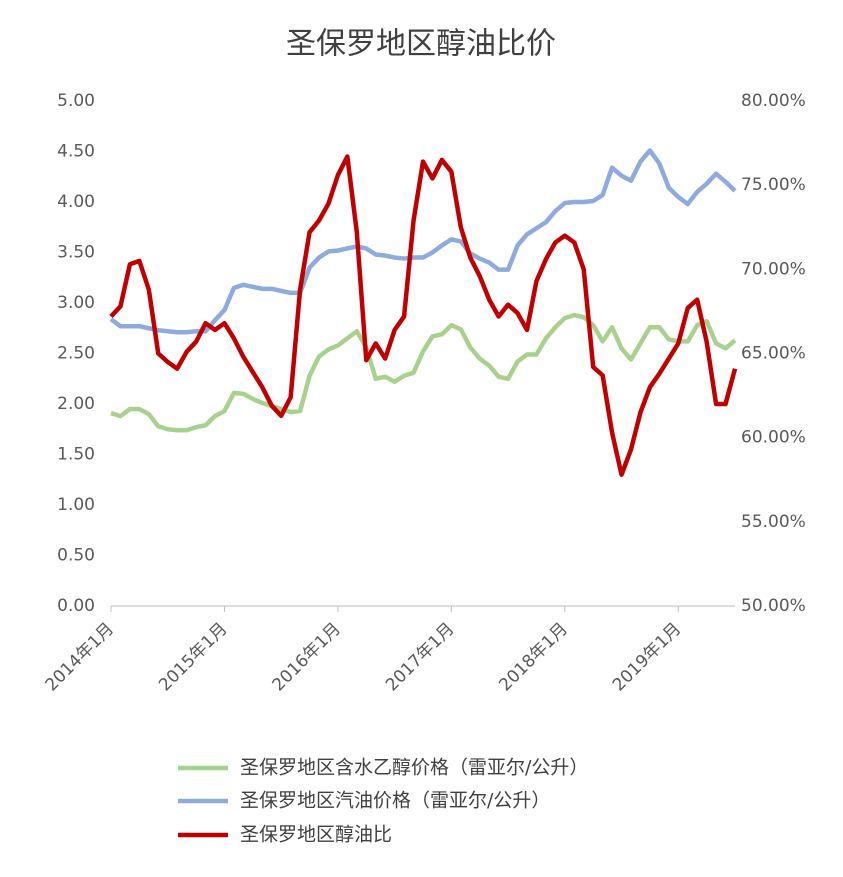 The height and width of the screenshot is (877, 843). I want to click on y2-tick-label: 60.00%, so click(773, 438).